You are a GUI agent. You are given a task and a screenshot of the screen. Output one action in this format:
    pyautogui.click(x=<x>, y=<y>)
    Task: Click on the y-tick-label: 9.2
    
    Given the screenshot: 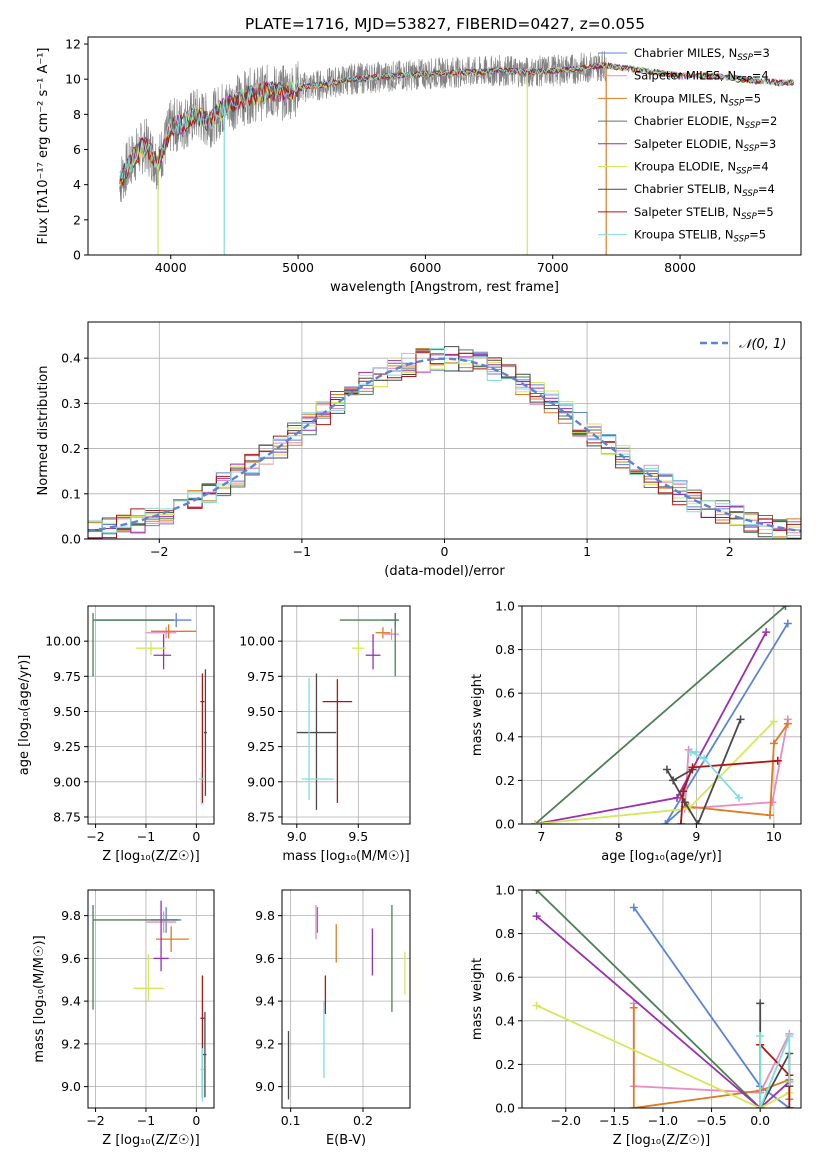 What is the action you would take?
    pyautogui.click(x=71, y=1043)
    